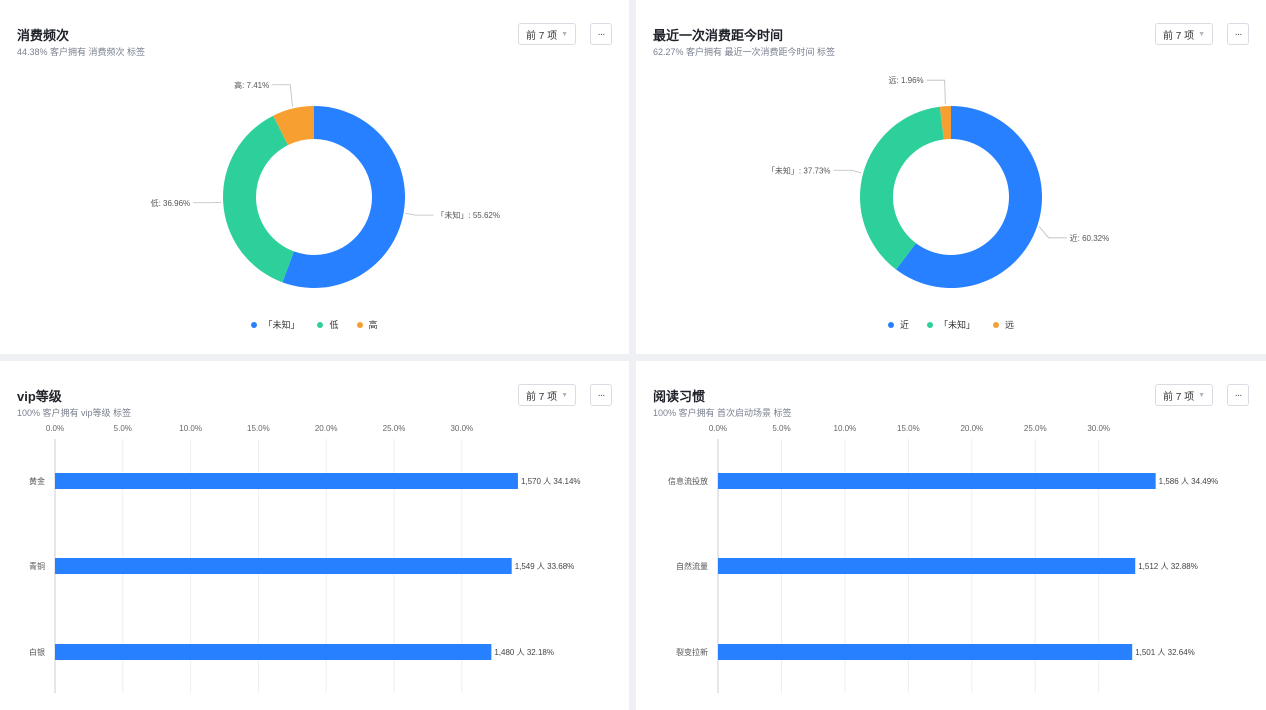 The image size is (1266, 710). What do you see at coordinates (722, 413) in the screenshot?
I see `card-subtitle: 100% 客户拥有 首次启动场景 标签` at bounding box center [722, 413].